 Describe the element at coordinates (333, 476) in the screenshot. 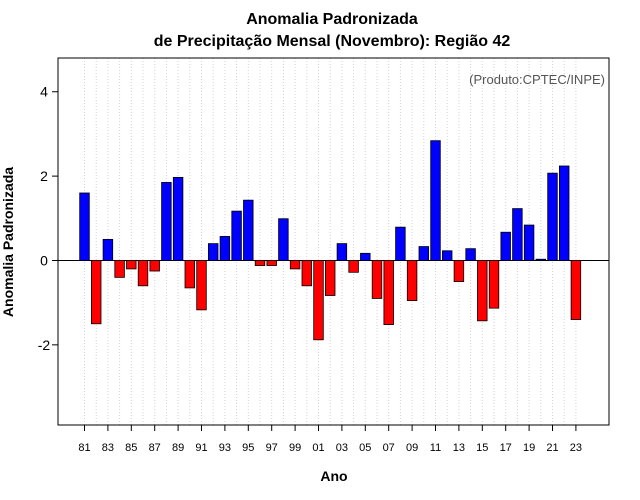

I see `x-axis-label: Ano` at that location.